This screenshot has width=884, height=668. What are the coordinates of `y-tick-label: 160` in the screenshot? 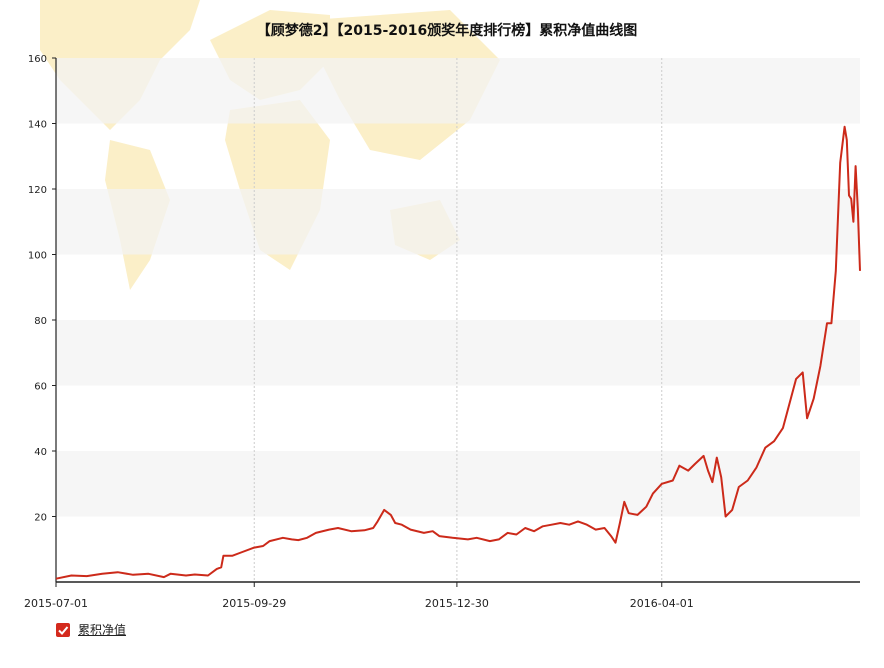 It's located at (37, 59).